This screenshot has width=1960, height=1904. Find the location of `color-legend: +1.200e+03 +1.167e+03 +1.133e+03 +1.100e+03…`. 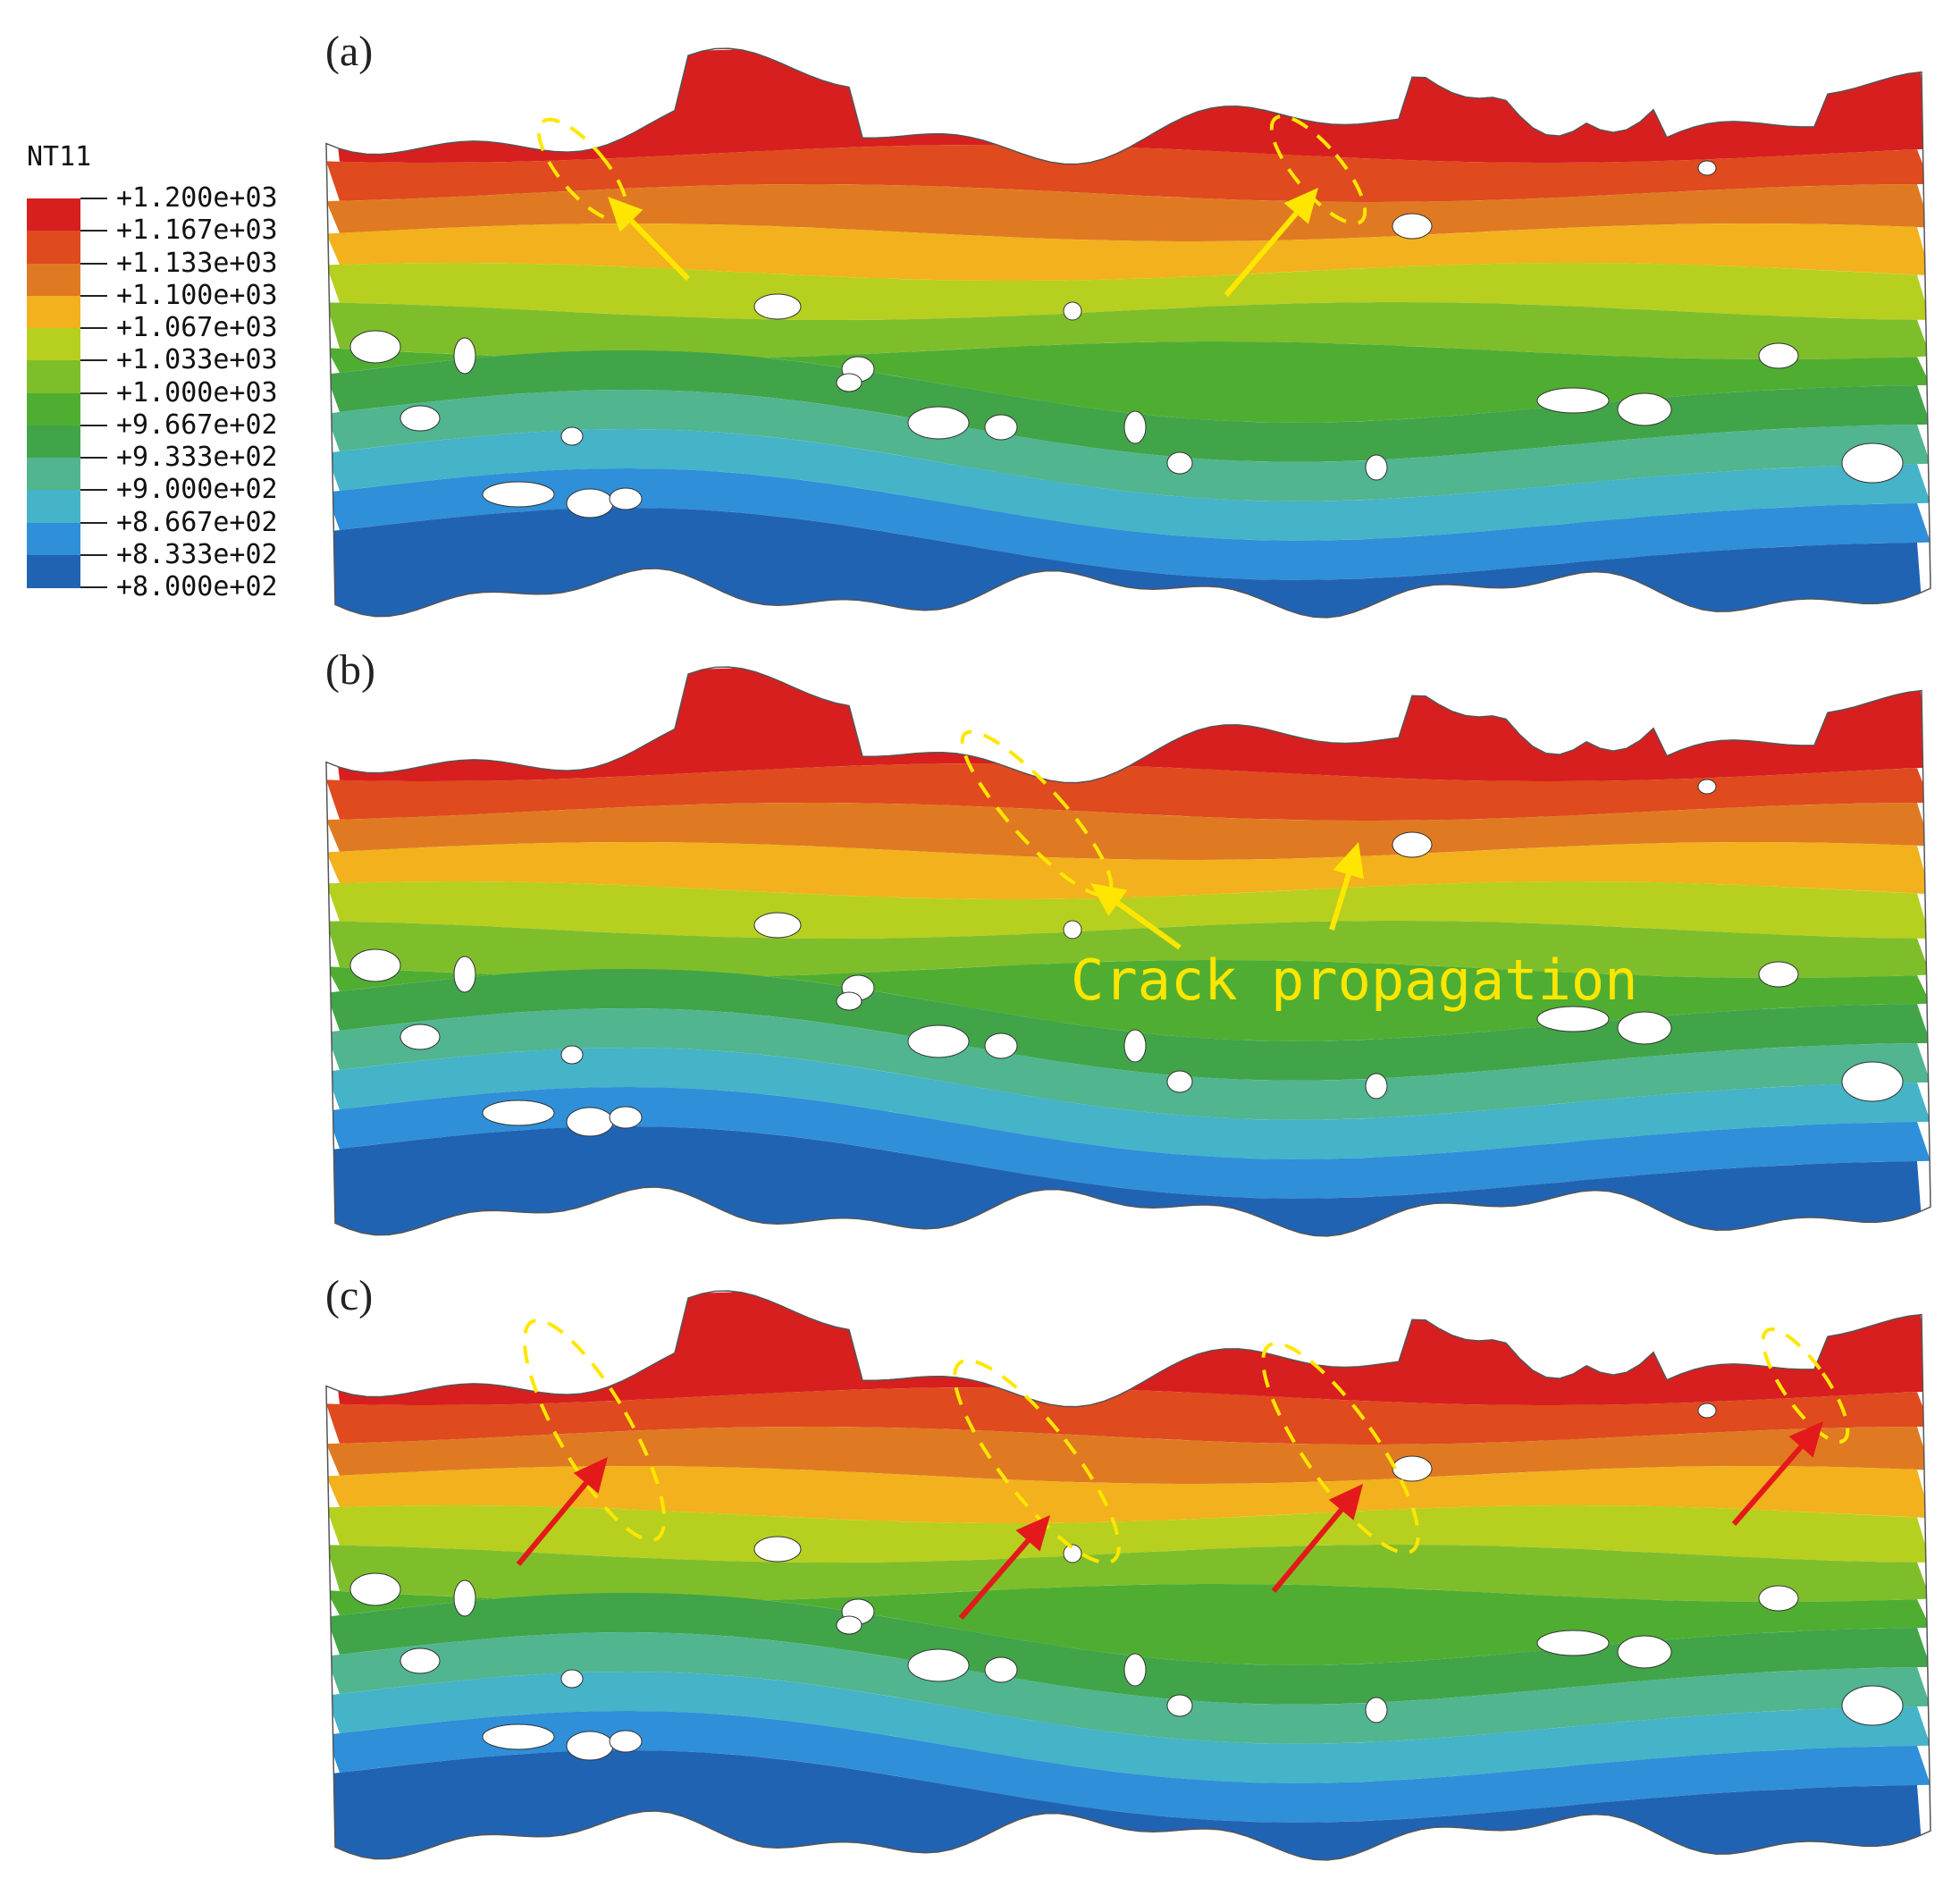

color-legend: +1.200e+03 +1.167e+03 +1.133e+03 +1.100e+03… is located at coordinates (152, 393).